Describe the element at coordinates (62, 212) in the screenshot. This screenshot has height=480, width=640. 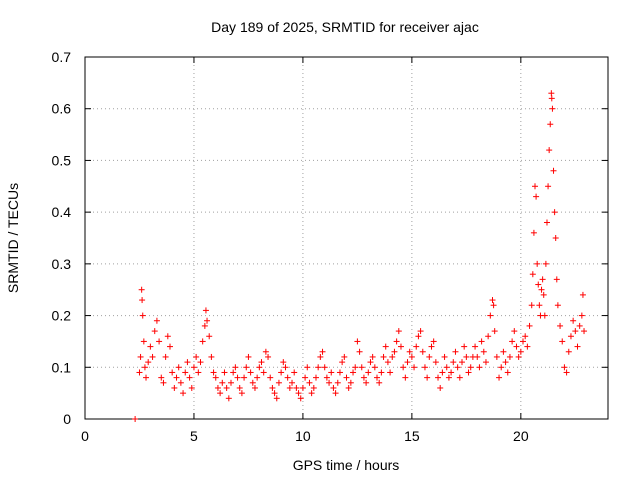
I see `y-tick-label: 0.4` at that location.